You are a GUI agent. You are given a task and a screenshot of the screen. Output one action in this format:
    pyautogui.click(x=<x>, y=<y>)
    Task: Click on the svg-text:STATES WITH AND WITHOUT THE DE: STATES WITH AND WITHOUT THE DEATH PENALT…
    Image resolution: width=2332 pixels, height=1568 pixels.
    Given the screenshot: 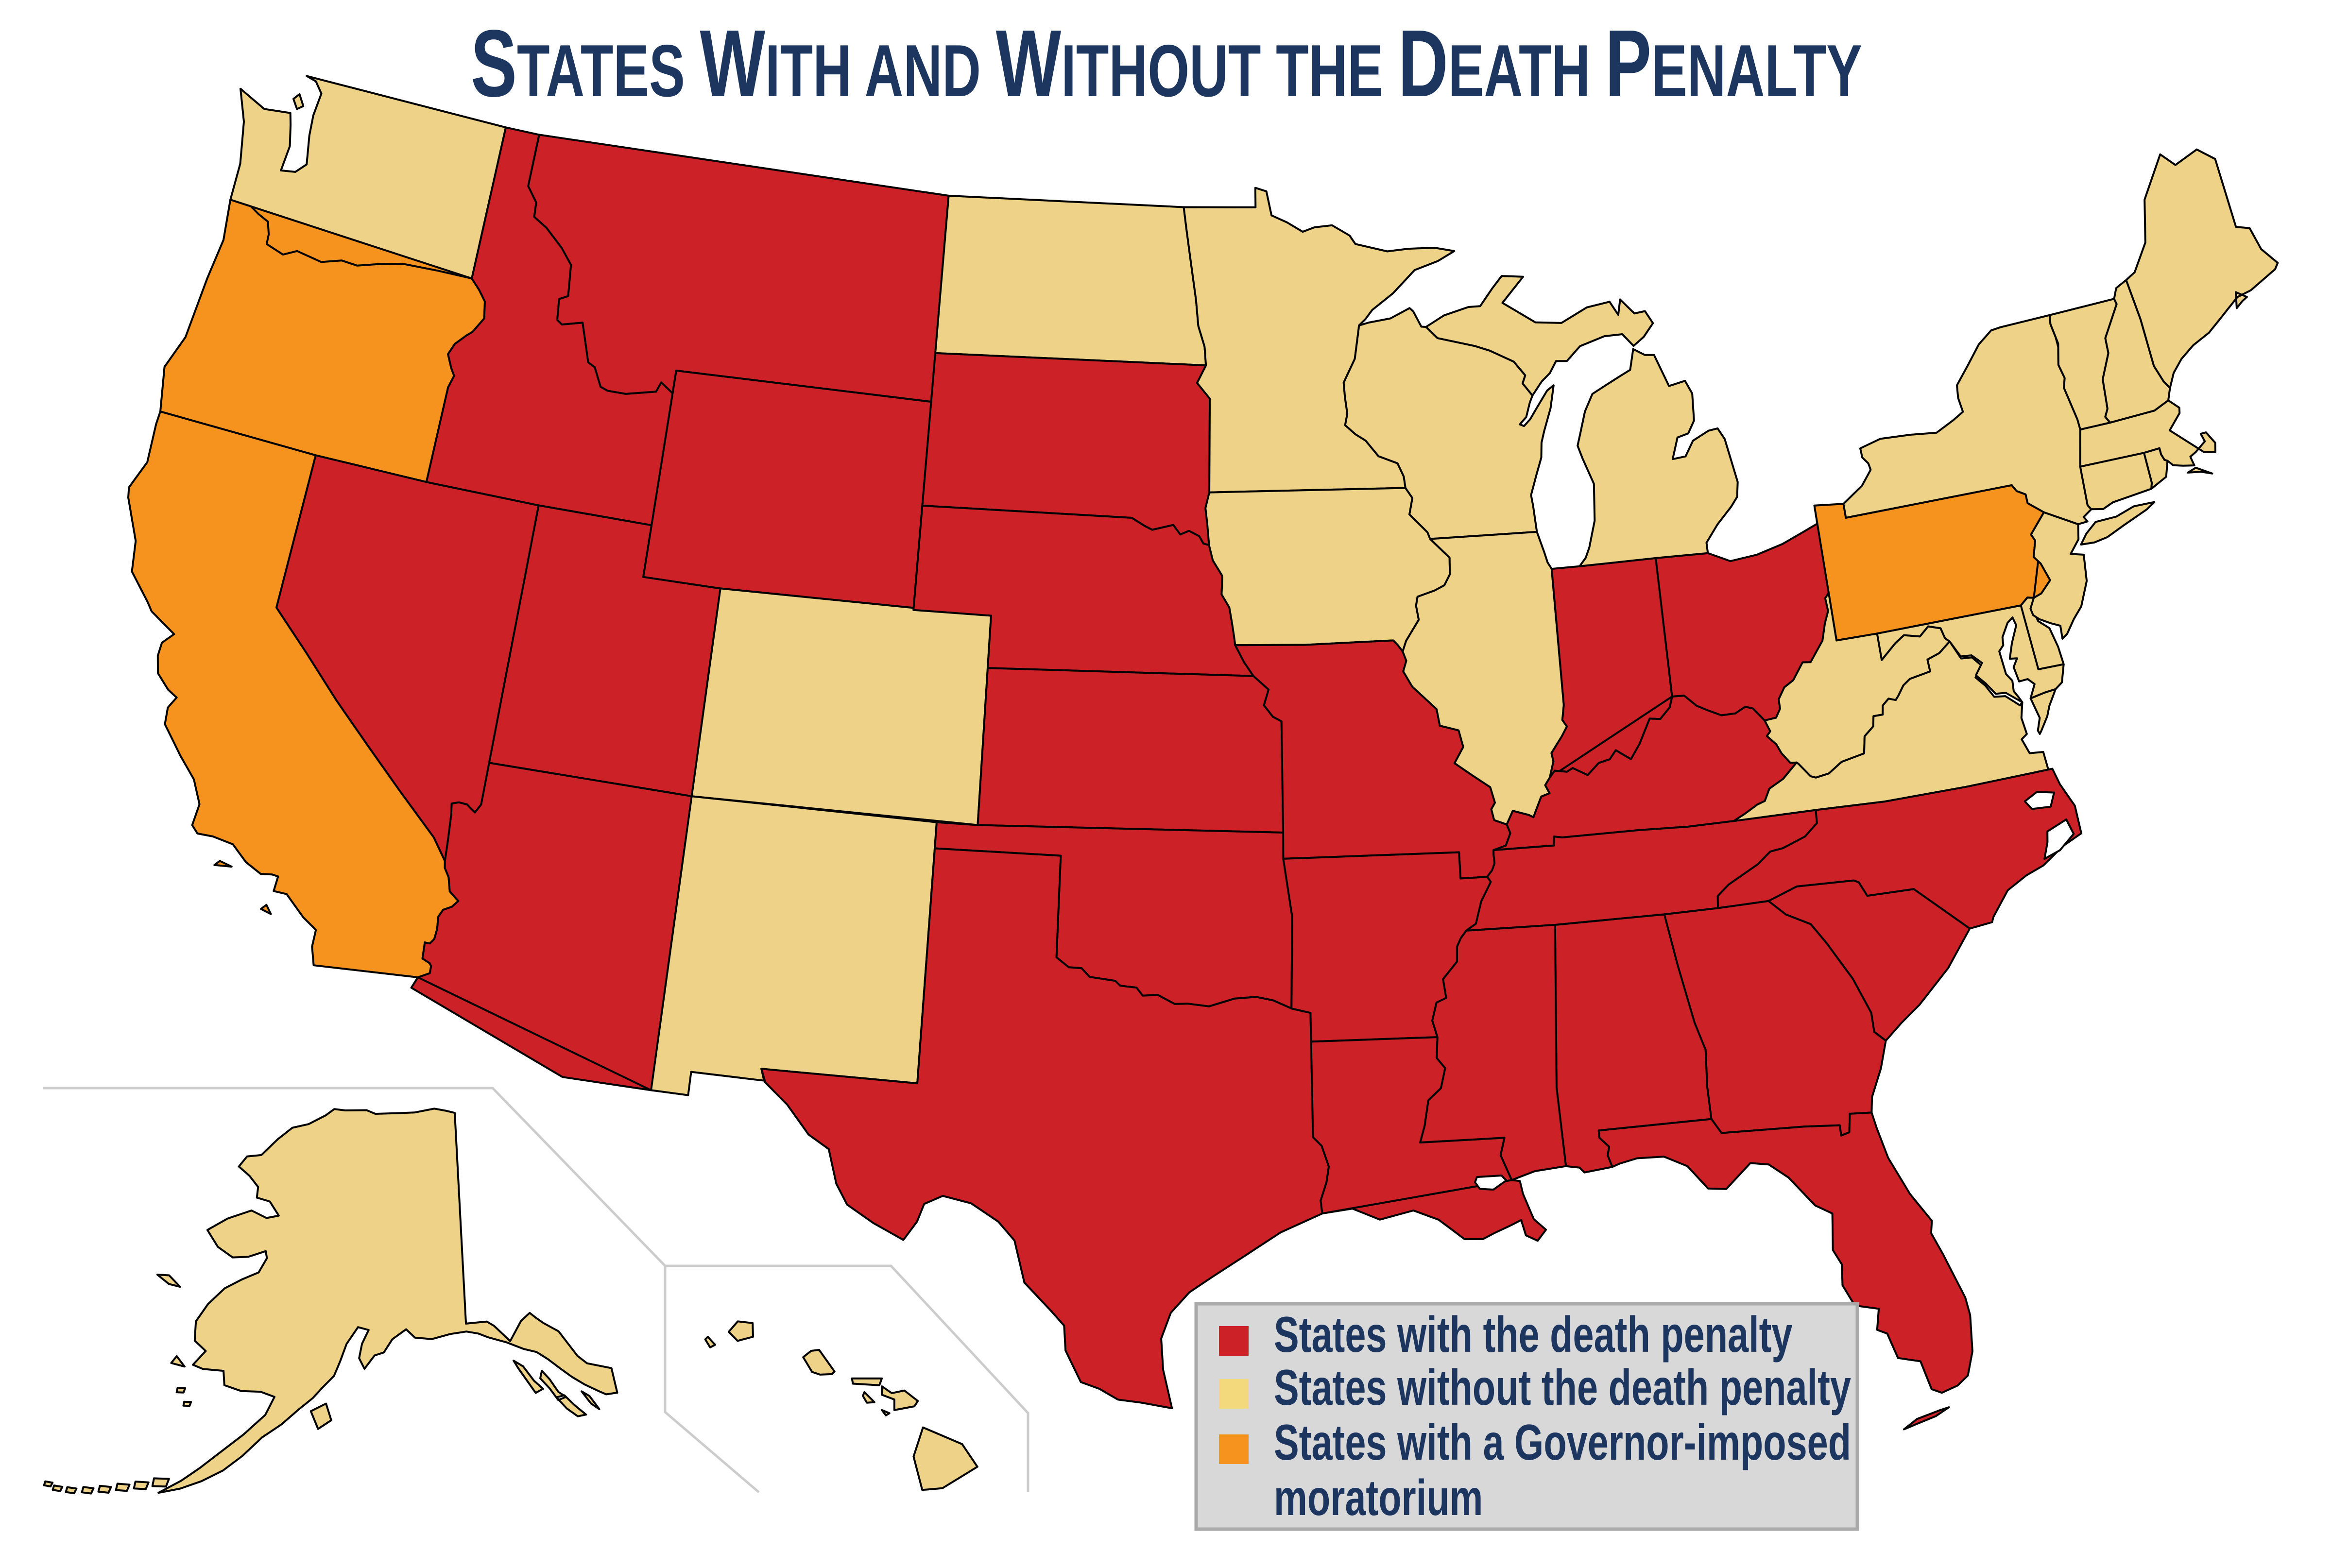 What is the action you would take?
    pyautogui.click(x=1166, y=64)
    